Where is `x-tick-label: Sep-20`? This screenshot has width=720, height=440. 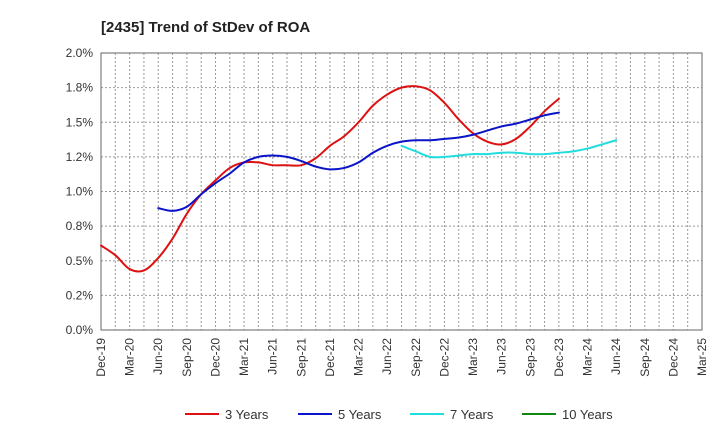 x-tick-label: Sep-20 is located at coordinates (187, 357).